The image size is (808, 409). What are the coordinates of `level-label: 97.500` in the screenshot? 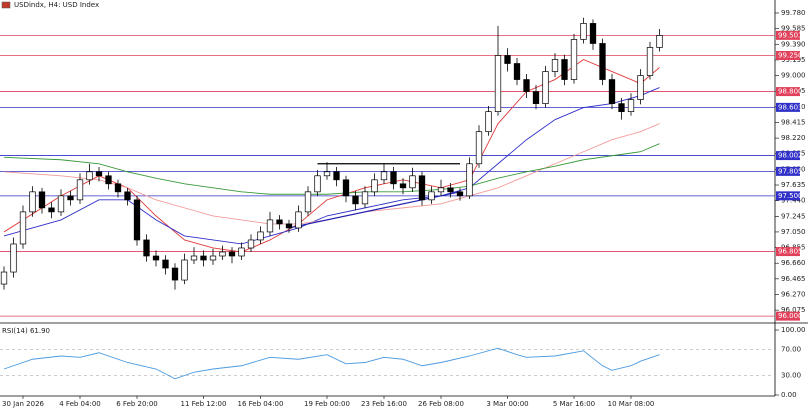 It's located at (790, 196).